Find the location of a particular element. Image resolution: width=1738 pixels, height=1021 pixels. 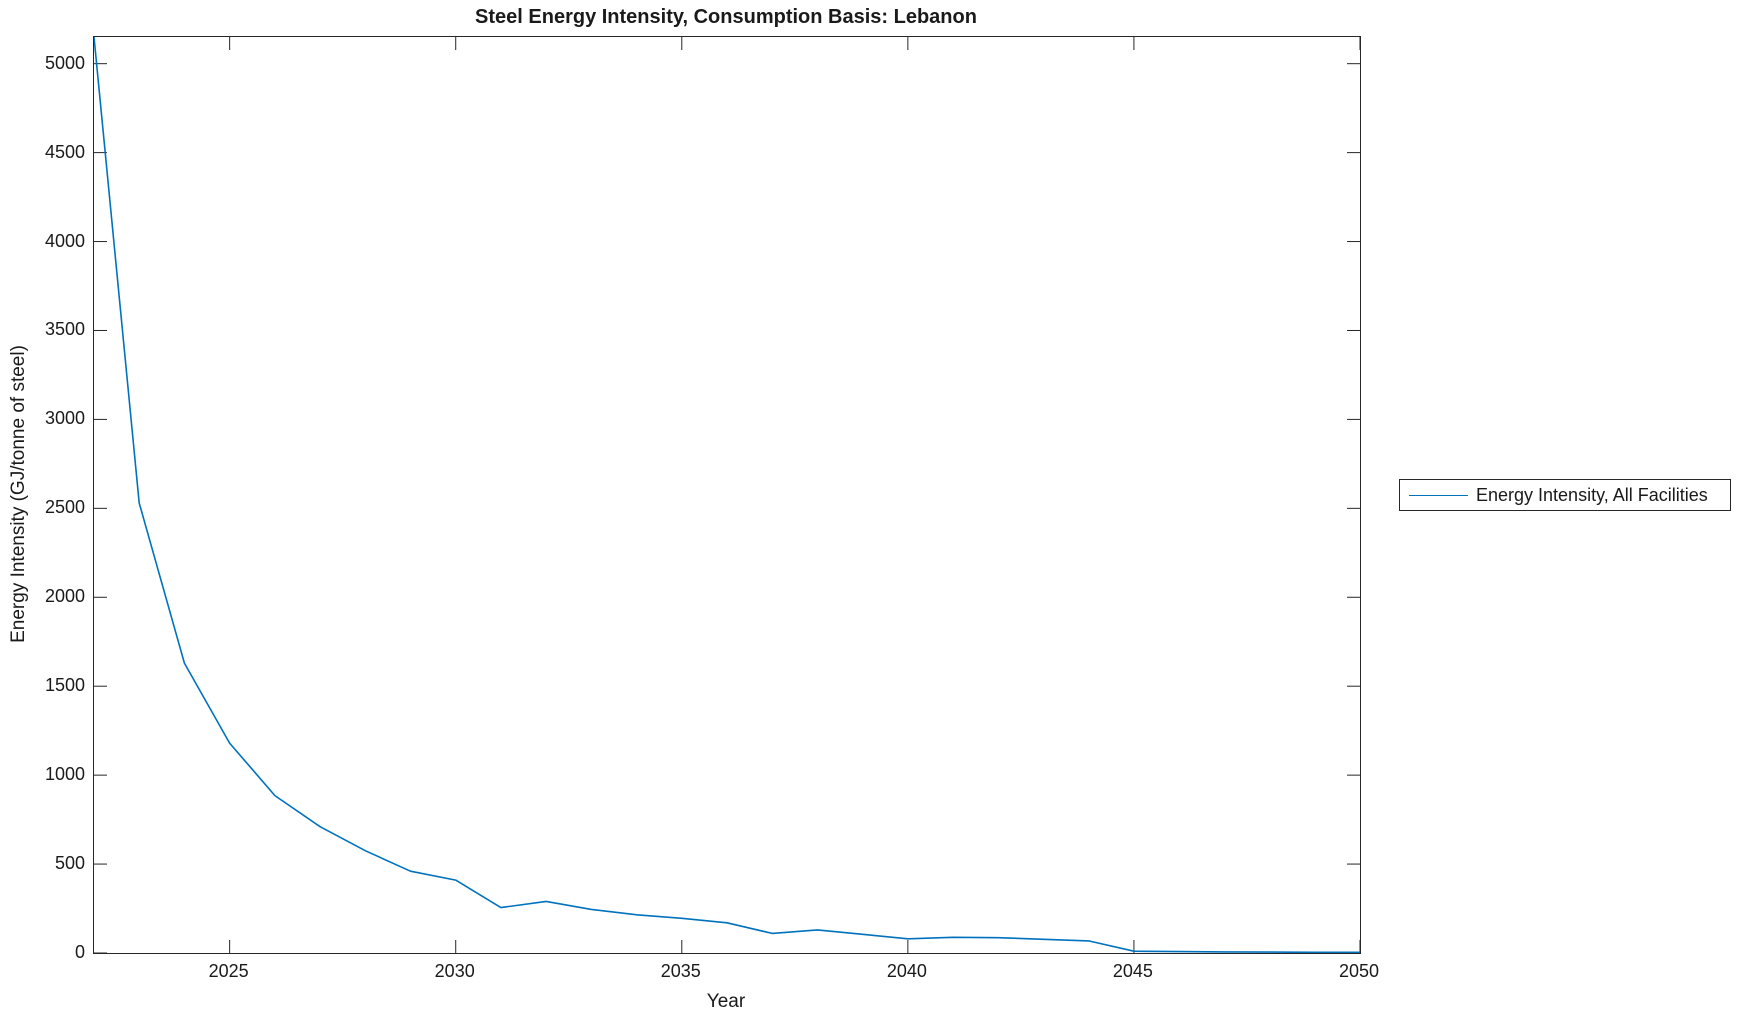

y-tick-label: 3500 is located at coordinates (64, 329).